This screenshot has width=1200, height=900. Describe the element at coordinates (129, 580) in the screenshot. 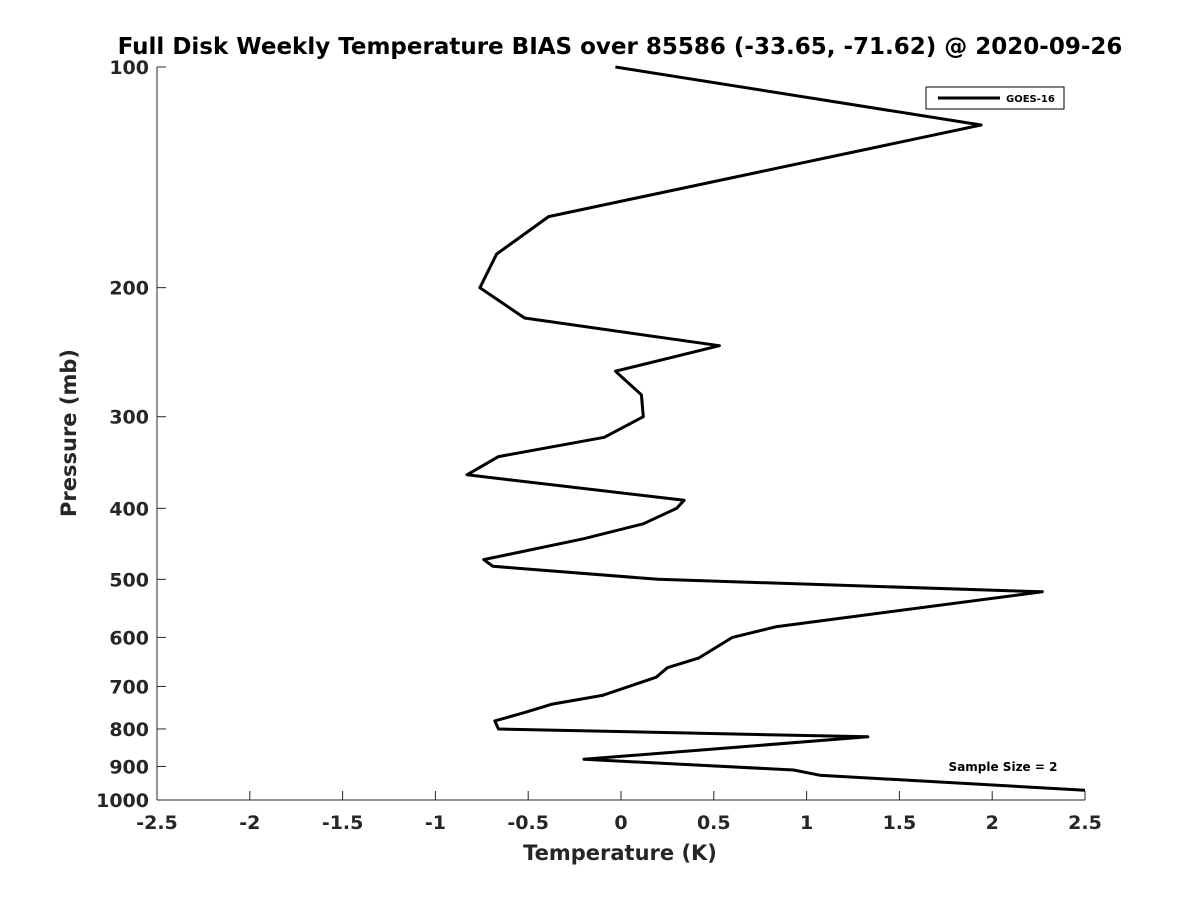

I see `y-tick-label: 500` at that location.